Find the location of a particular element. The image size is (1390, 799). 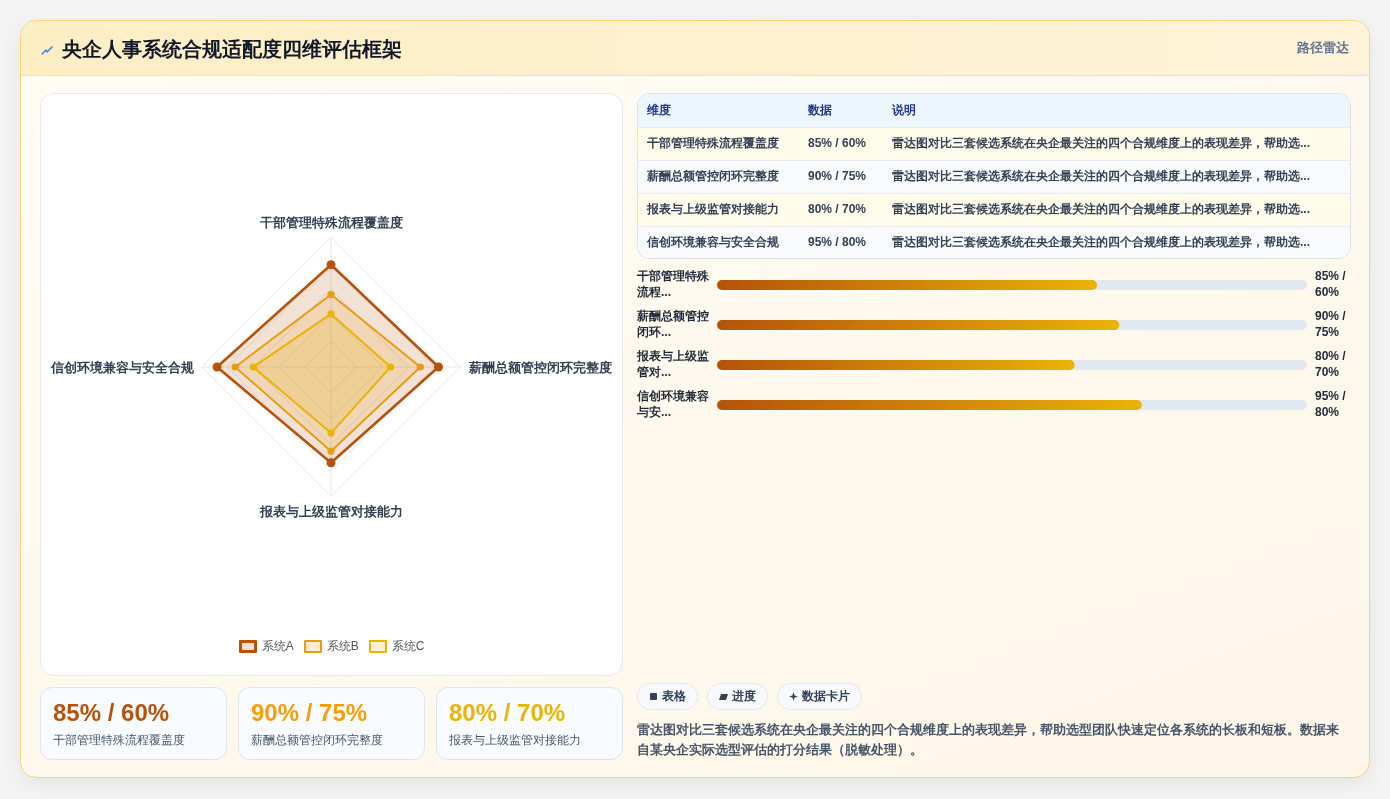

spoke-label: 信创环境兼容与安全合规 is located at coordinates (122, 367).